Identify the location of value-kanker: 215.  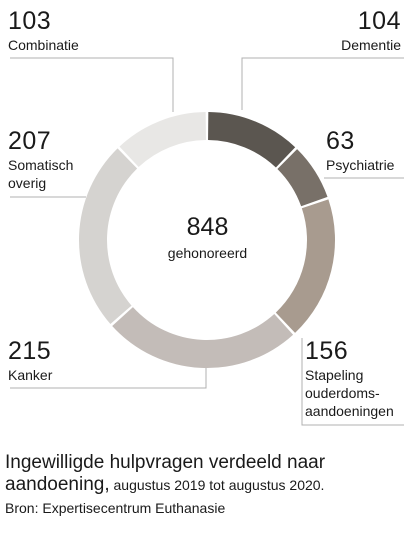
(30, 351).